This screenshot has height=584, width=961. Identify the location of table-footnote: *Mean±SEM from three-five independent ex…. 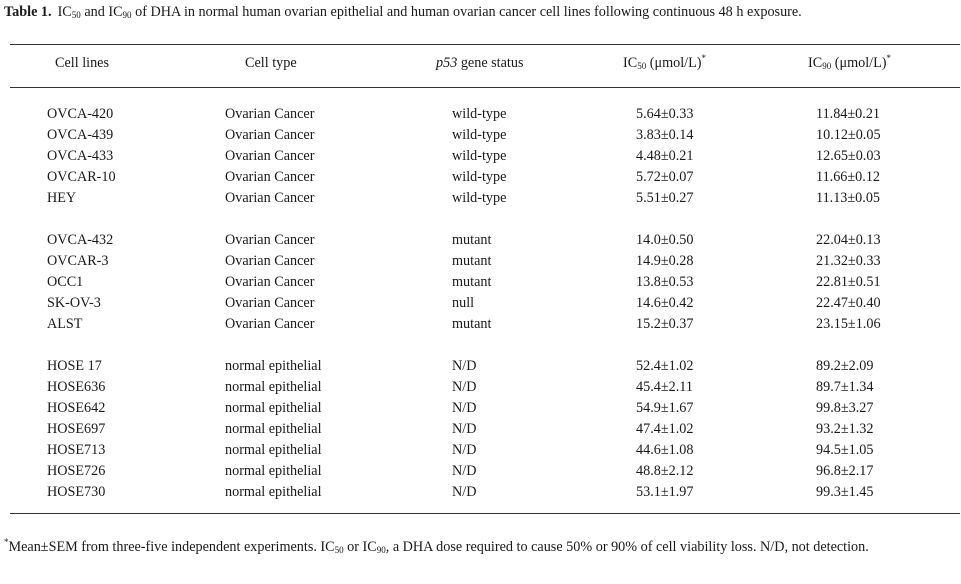
(480, 547).